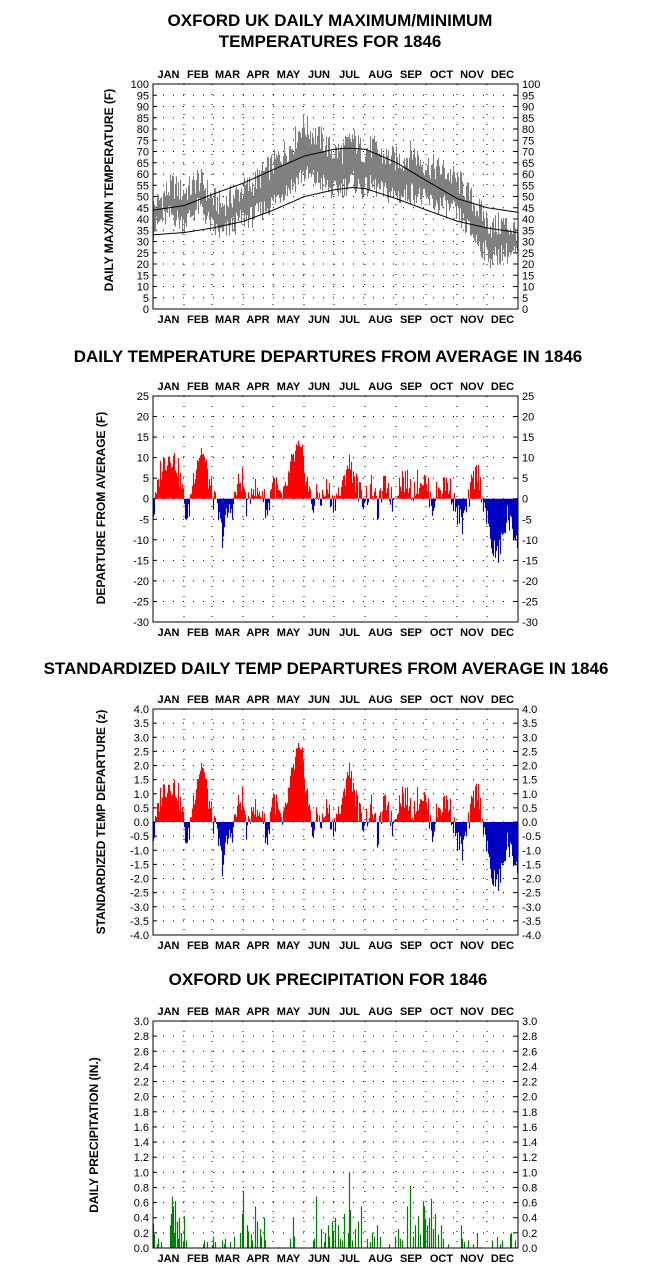 This screenshot has width=656, height=1274. I want to click on chart3-month-top-5: JUN, so click(319, 700).